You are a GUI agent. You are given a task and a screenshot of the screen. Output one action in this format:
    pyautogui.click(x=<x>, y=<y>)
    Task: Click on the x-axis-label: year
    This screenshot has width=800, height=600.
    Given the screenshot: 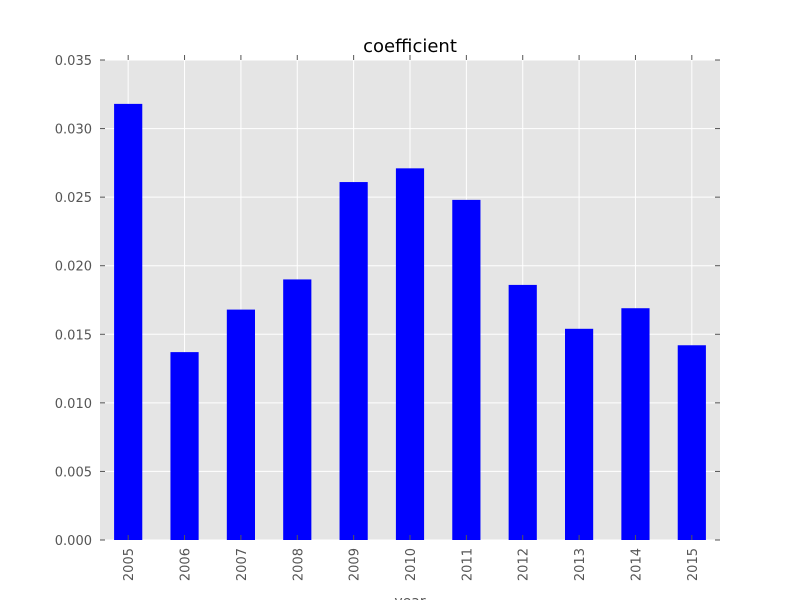 What is the action you would take?
    pyautogui.click(x=409, y=597)
    